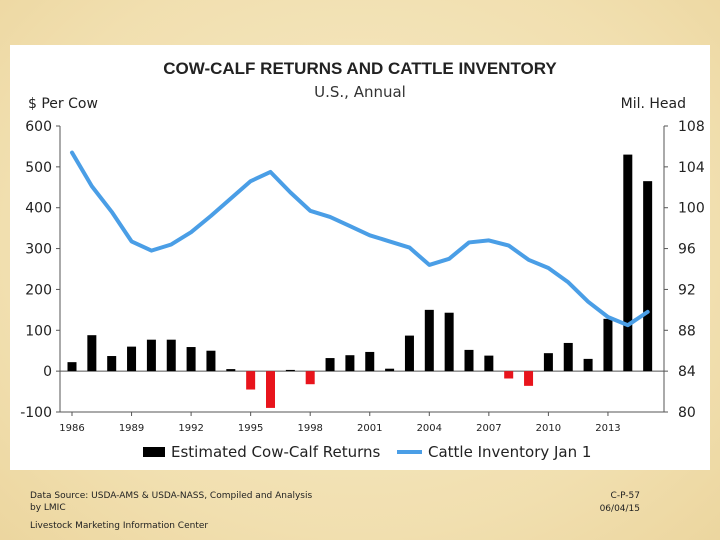  I want to click on bar-2005, so click(449, 342).